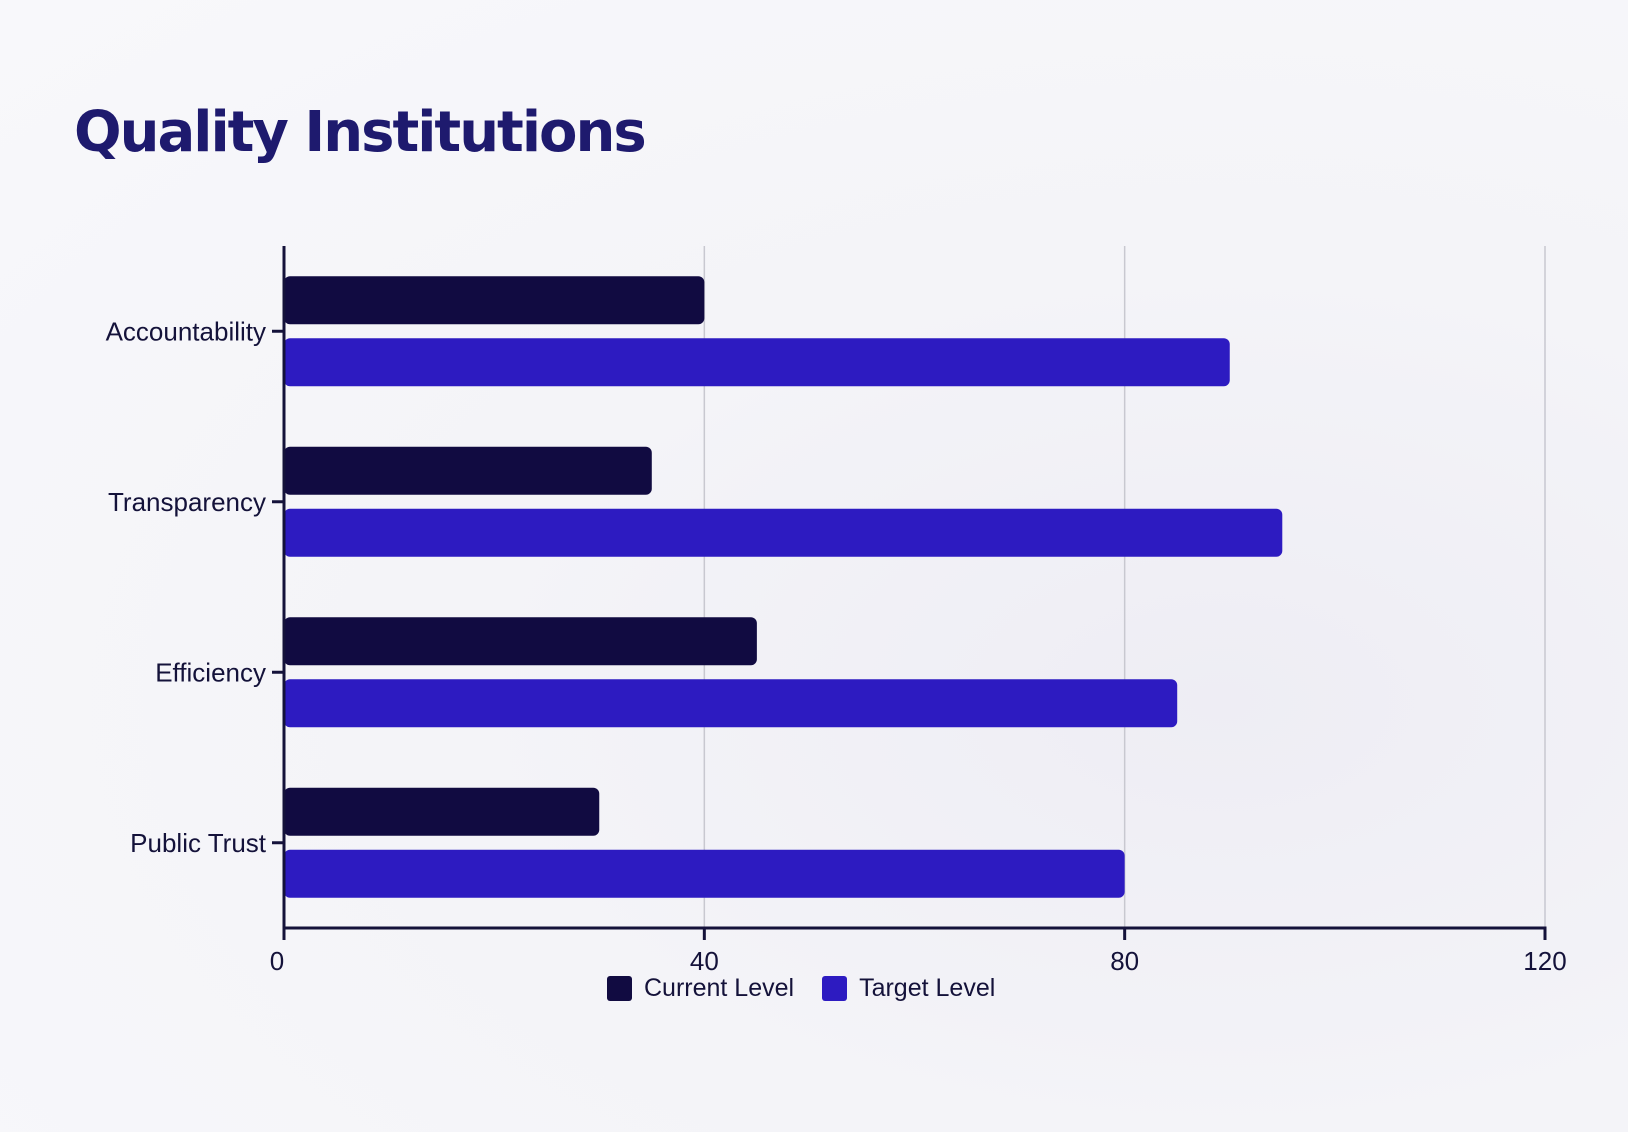 Image resolution: width=1628 pixels, height=1132 pixels. Describe the element at coordinates (186, 331) in the screenshot. I see `category-label: Accountability` at that location.